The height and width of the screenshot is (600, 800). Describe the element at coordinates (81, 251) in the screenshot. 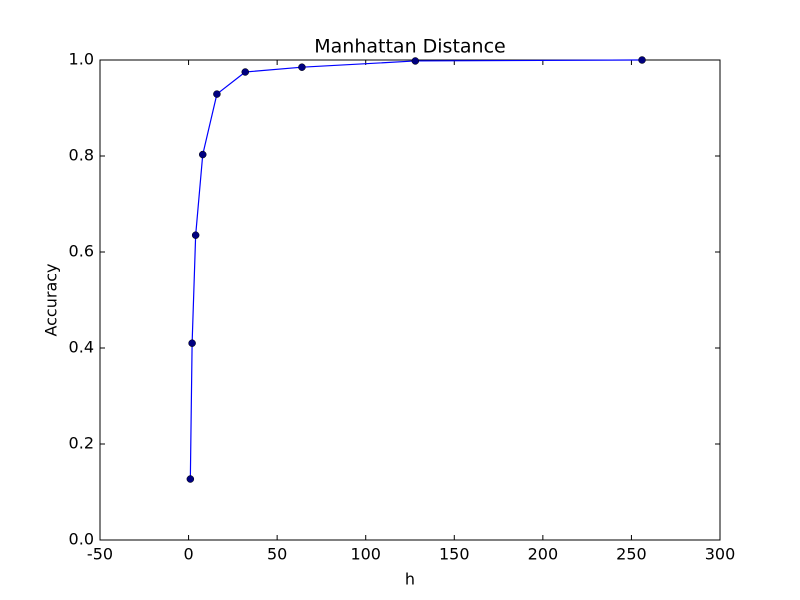

I see `y-tick-label: 0.6` at that location.